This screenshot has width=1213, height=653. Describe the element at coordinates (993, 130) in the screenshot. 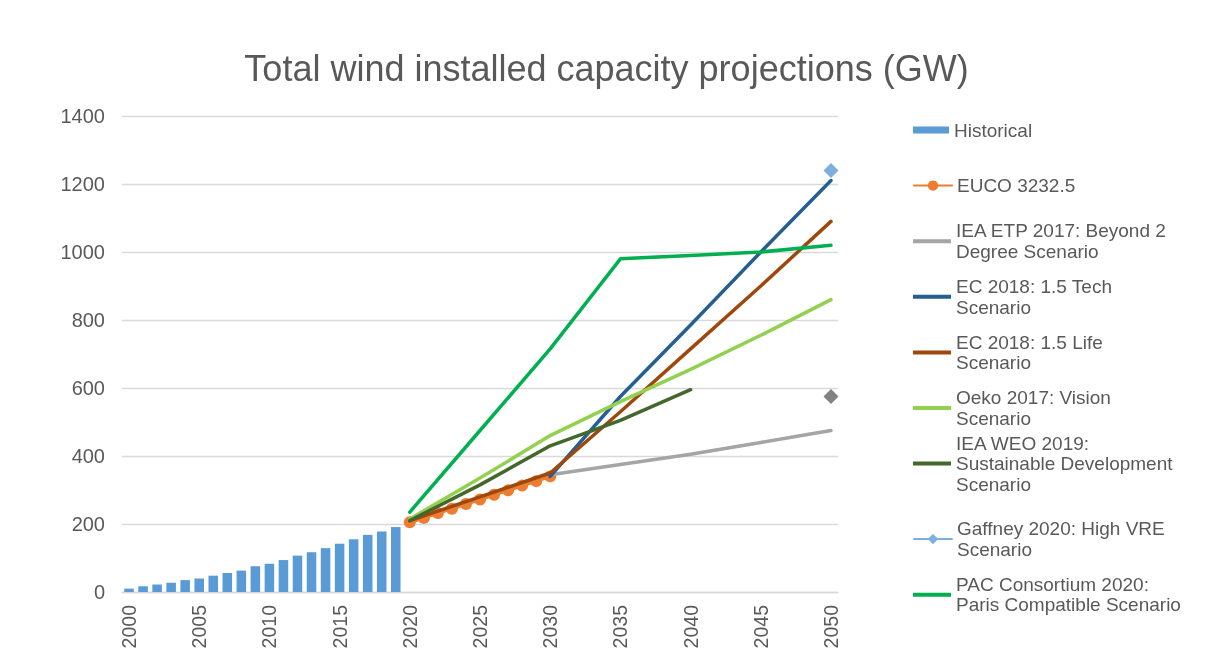

I see `legend-label: Historical` at that location.